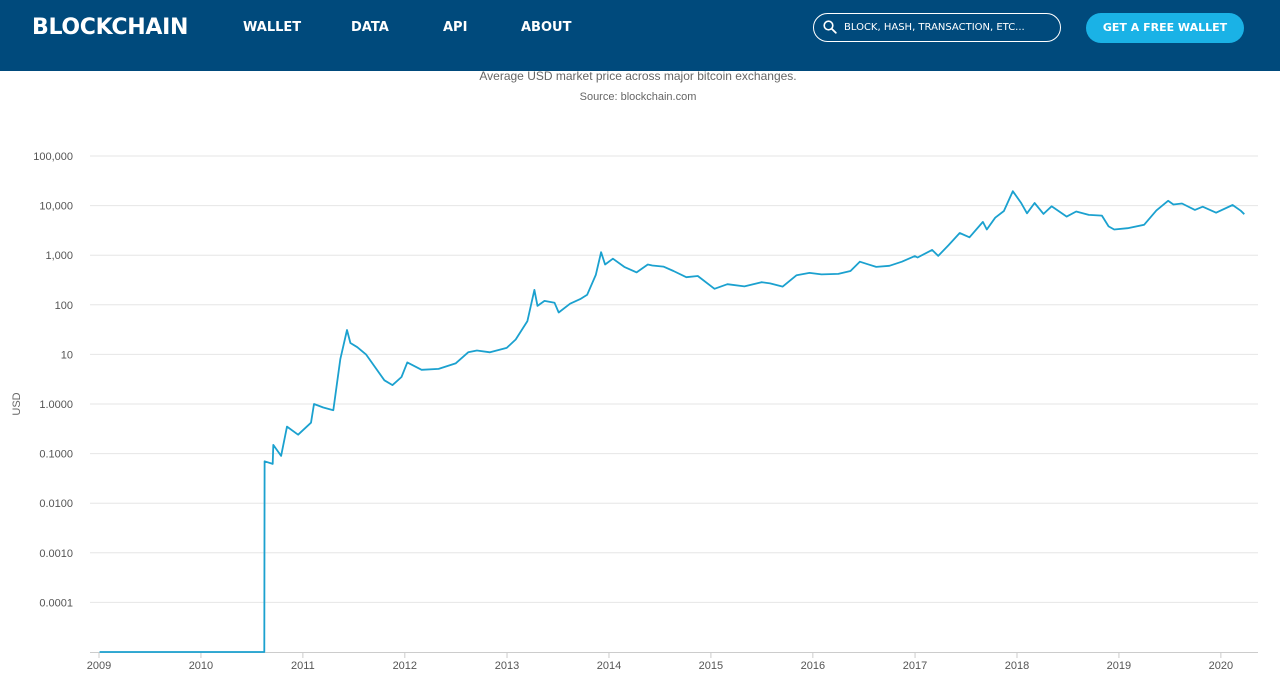  What do you see at coordinates (67, 355) in the screenshot?
I see `y-tick-label: 10` at bounding box center [67, 355].